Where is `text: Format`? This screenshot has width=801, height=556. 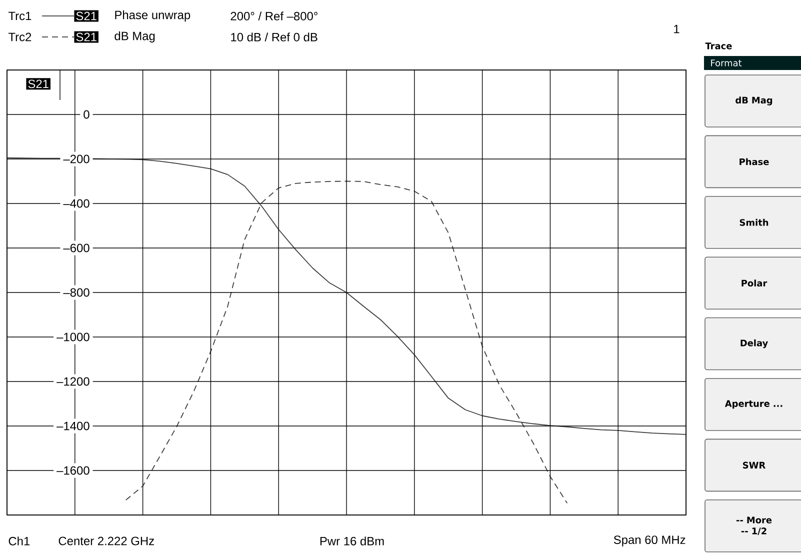 text: Format is located at coordinates (726, 63).